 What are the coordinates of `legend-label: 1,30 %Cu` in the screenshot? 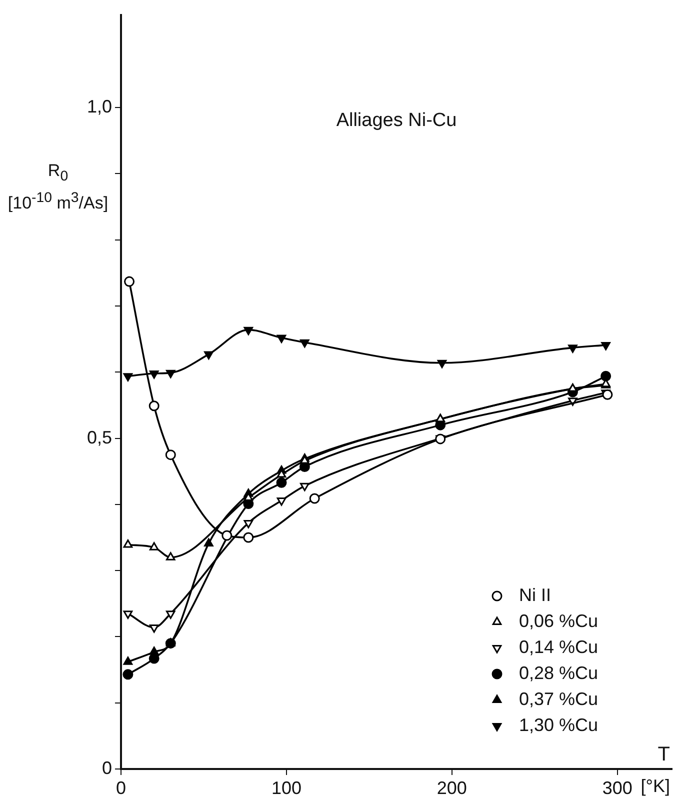 It's located at (558, 724).